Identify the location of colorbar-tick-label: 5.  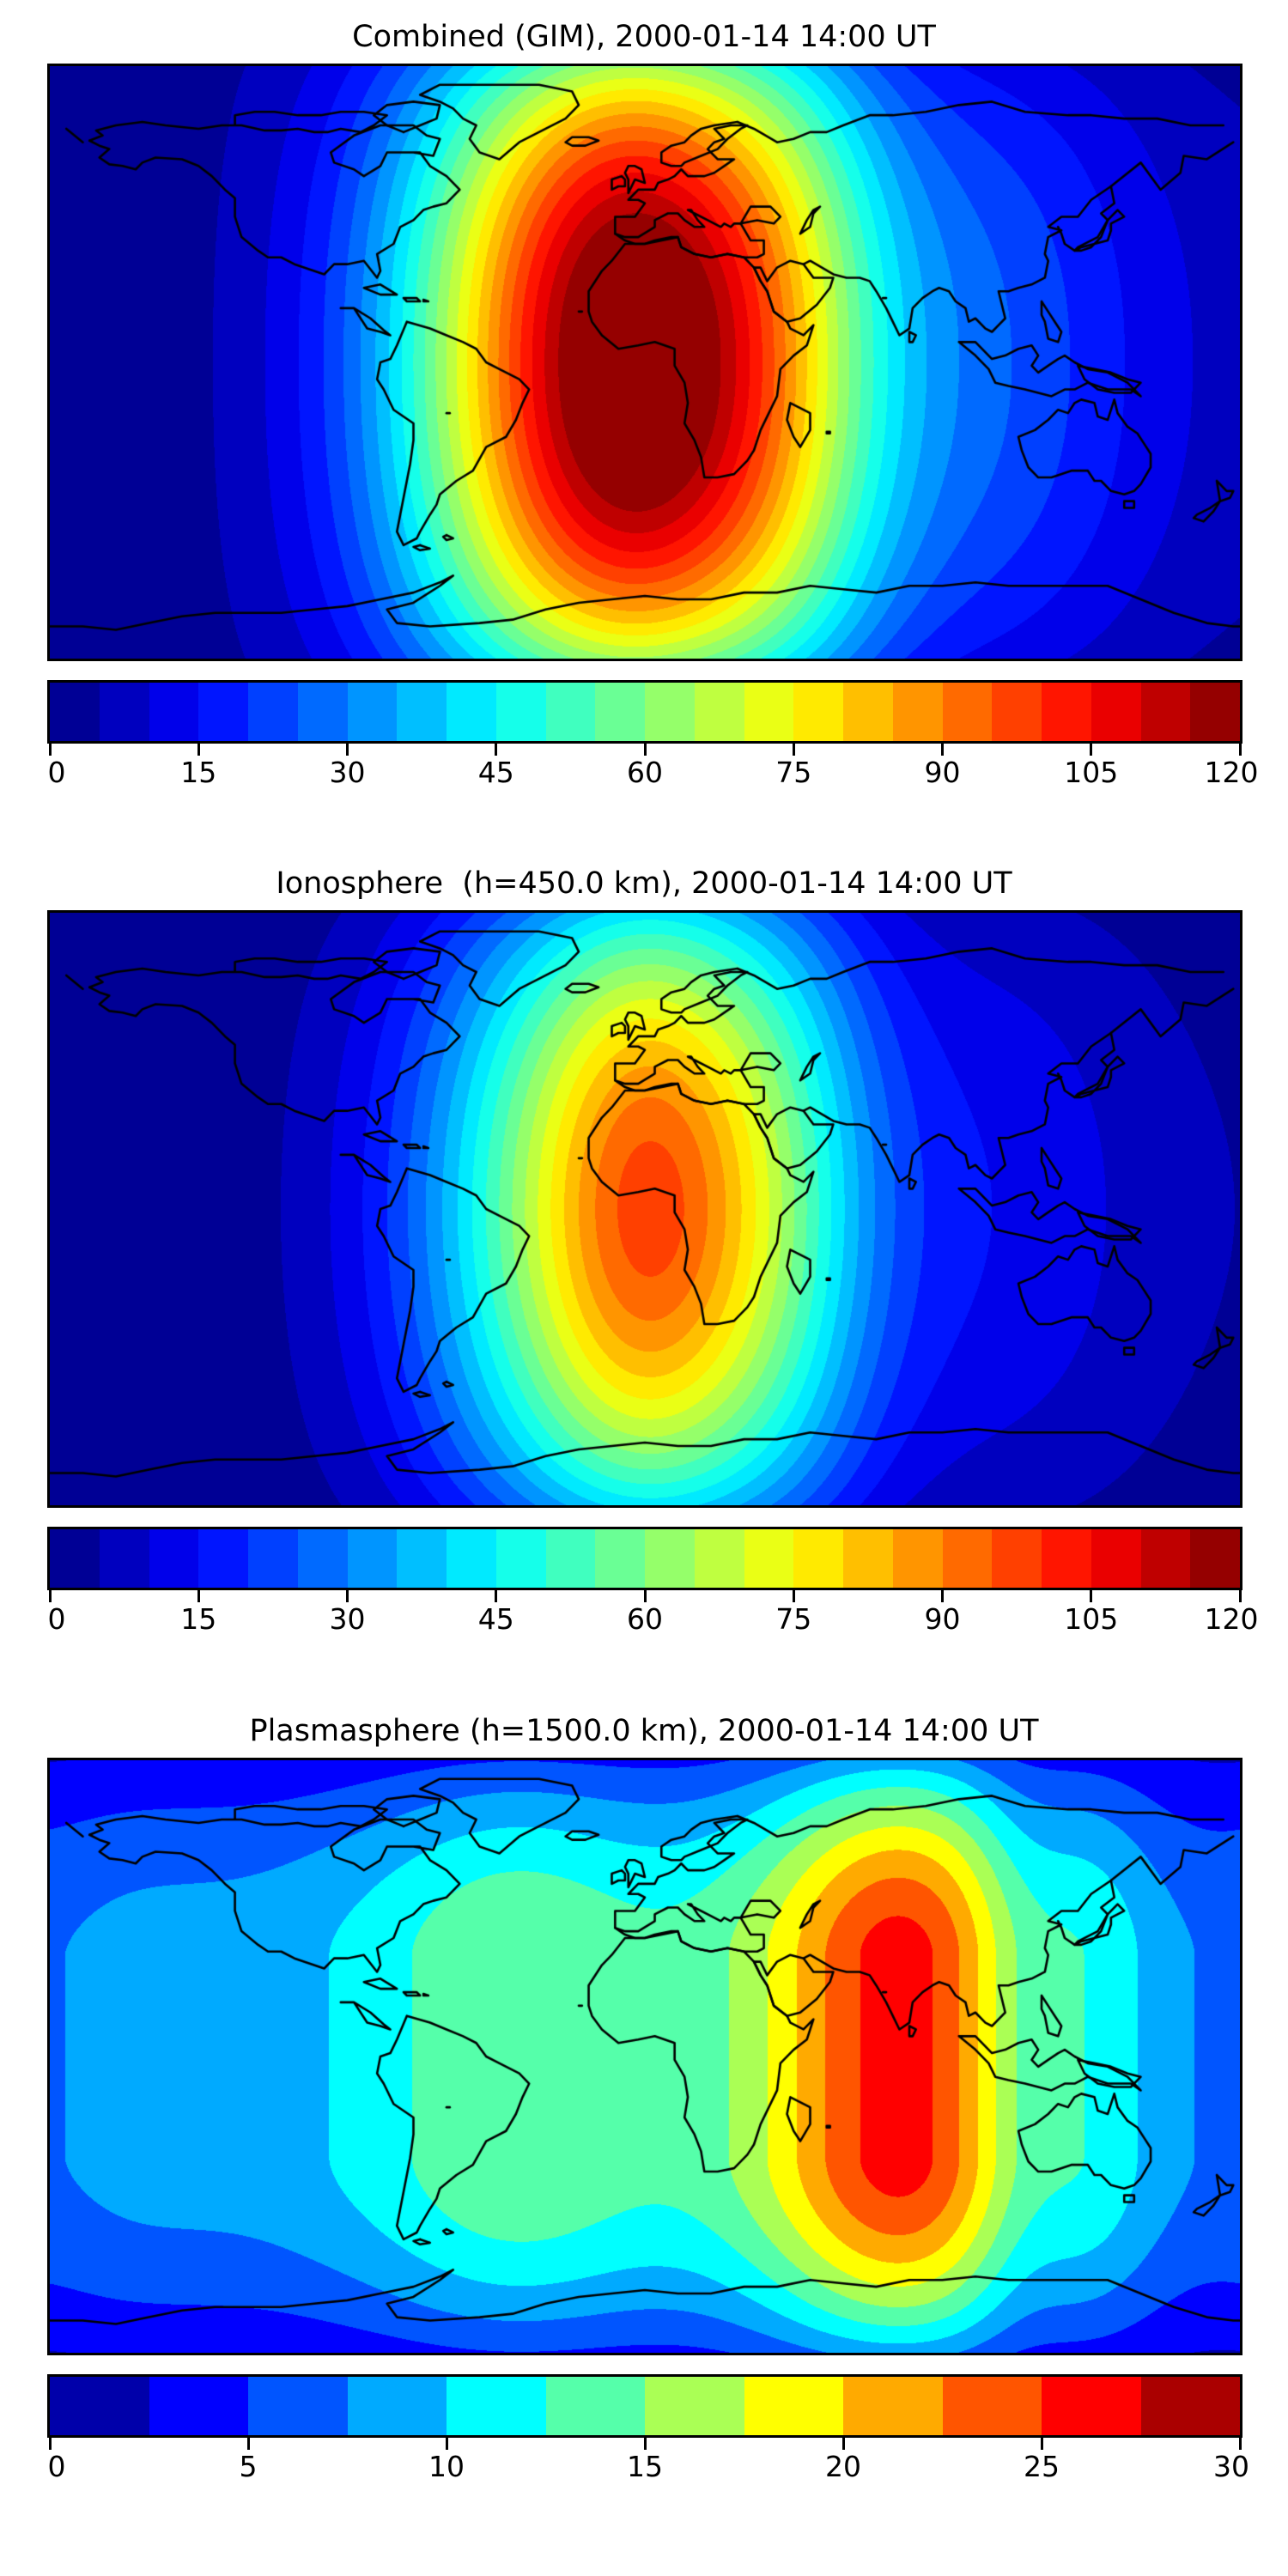
(249, 2466).